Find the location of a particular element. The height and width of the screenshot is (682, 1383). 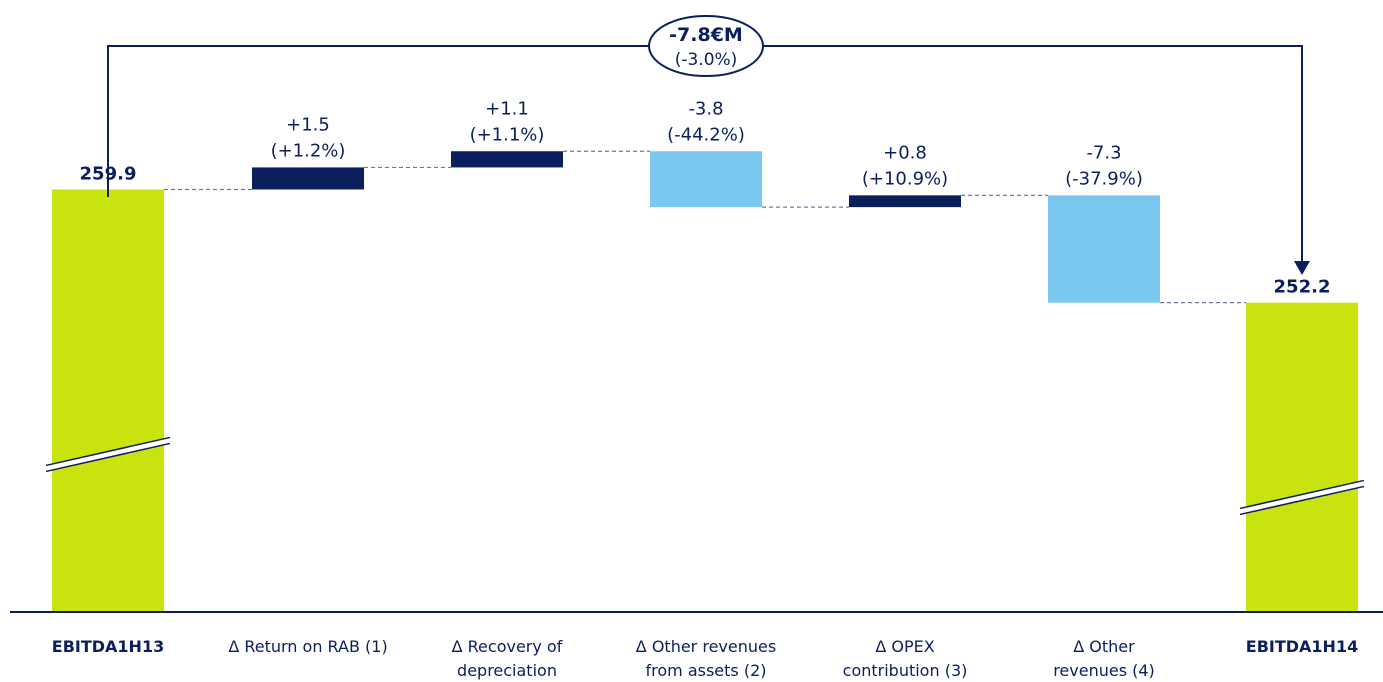

delta-value-label: +1.5 is located at coordinates (308, 124).